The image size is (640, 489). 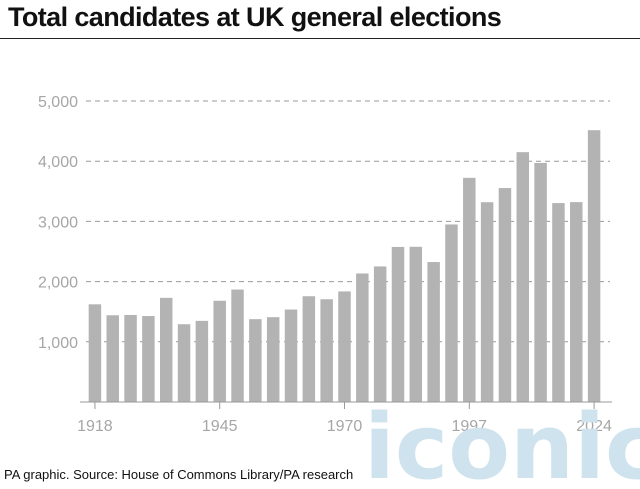 What do you see at coordinates (594, 266) in the screenshot?
I see `bar-2024` at bounding box center [594, 266].